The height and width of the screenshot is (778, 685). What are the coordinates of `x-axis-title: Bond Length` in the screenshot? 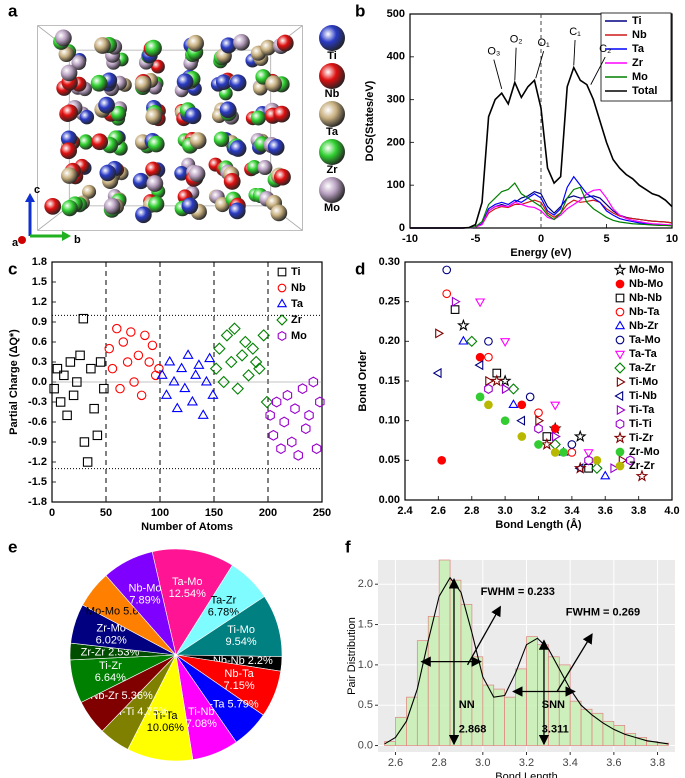 It's located at (526, 774).